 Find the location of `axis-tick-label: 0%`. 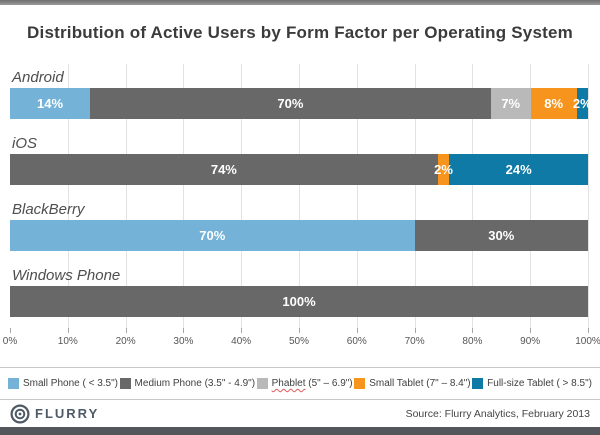

axis-tick-label: 0% is located at coordinates (10, 341).